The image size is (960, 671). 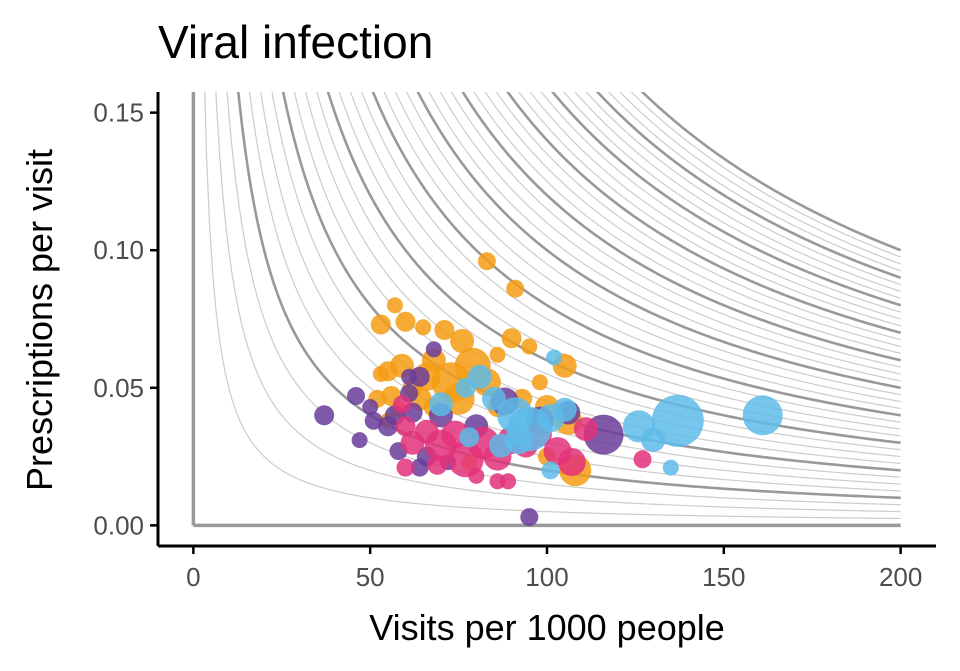 What do you see at coordinates (900, 577) in the screenshot?
I see `x-tick-label: 200` at bounding box center [900, 577].